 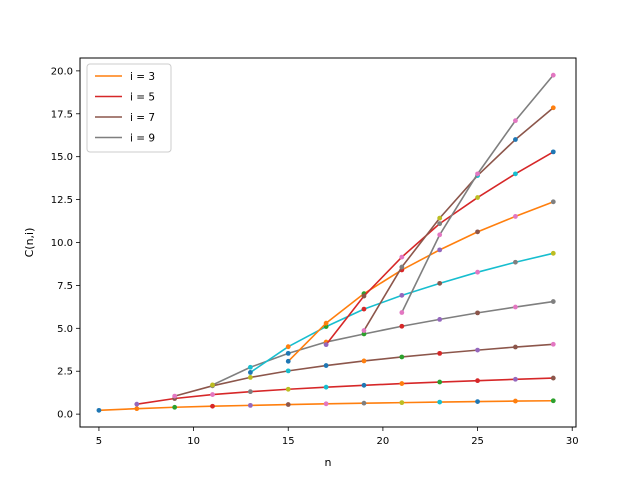 What do you see at coordinates (29, 243) in the screenshot?
I see `y-axis-label: C(n,i)` at bounding box center [29, 243].